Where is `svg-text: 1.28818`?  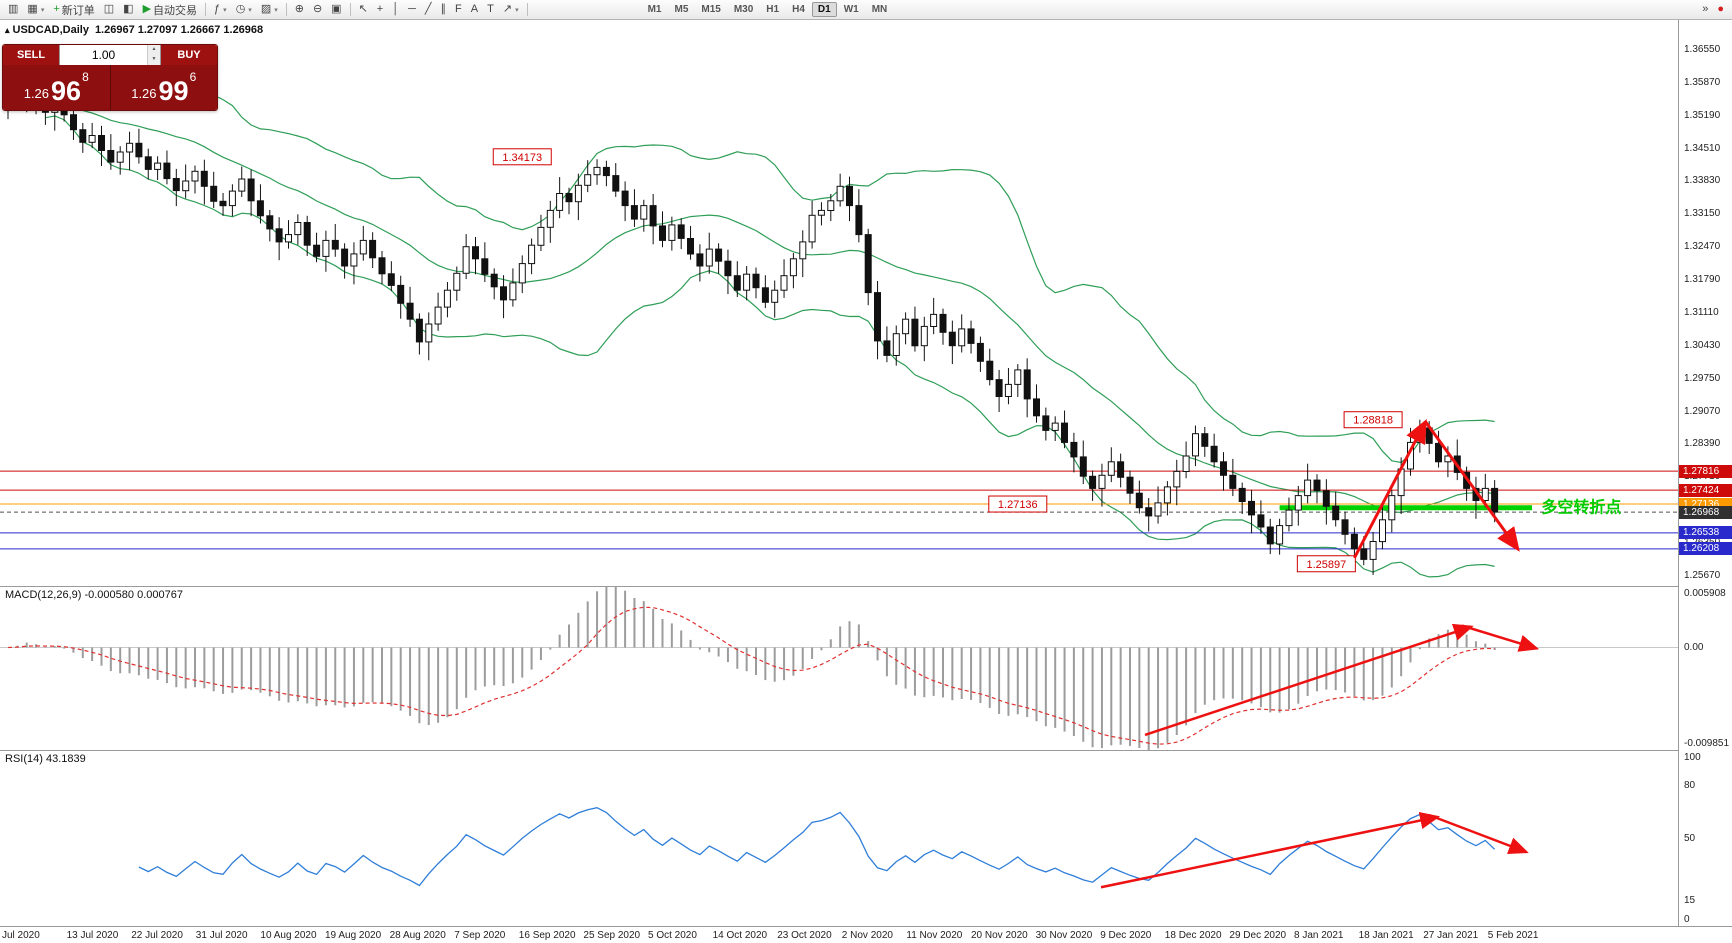 svg-text: 1.28818 is located at coordinates (1373, 421).